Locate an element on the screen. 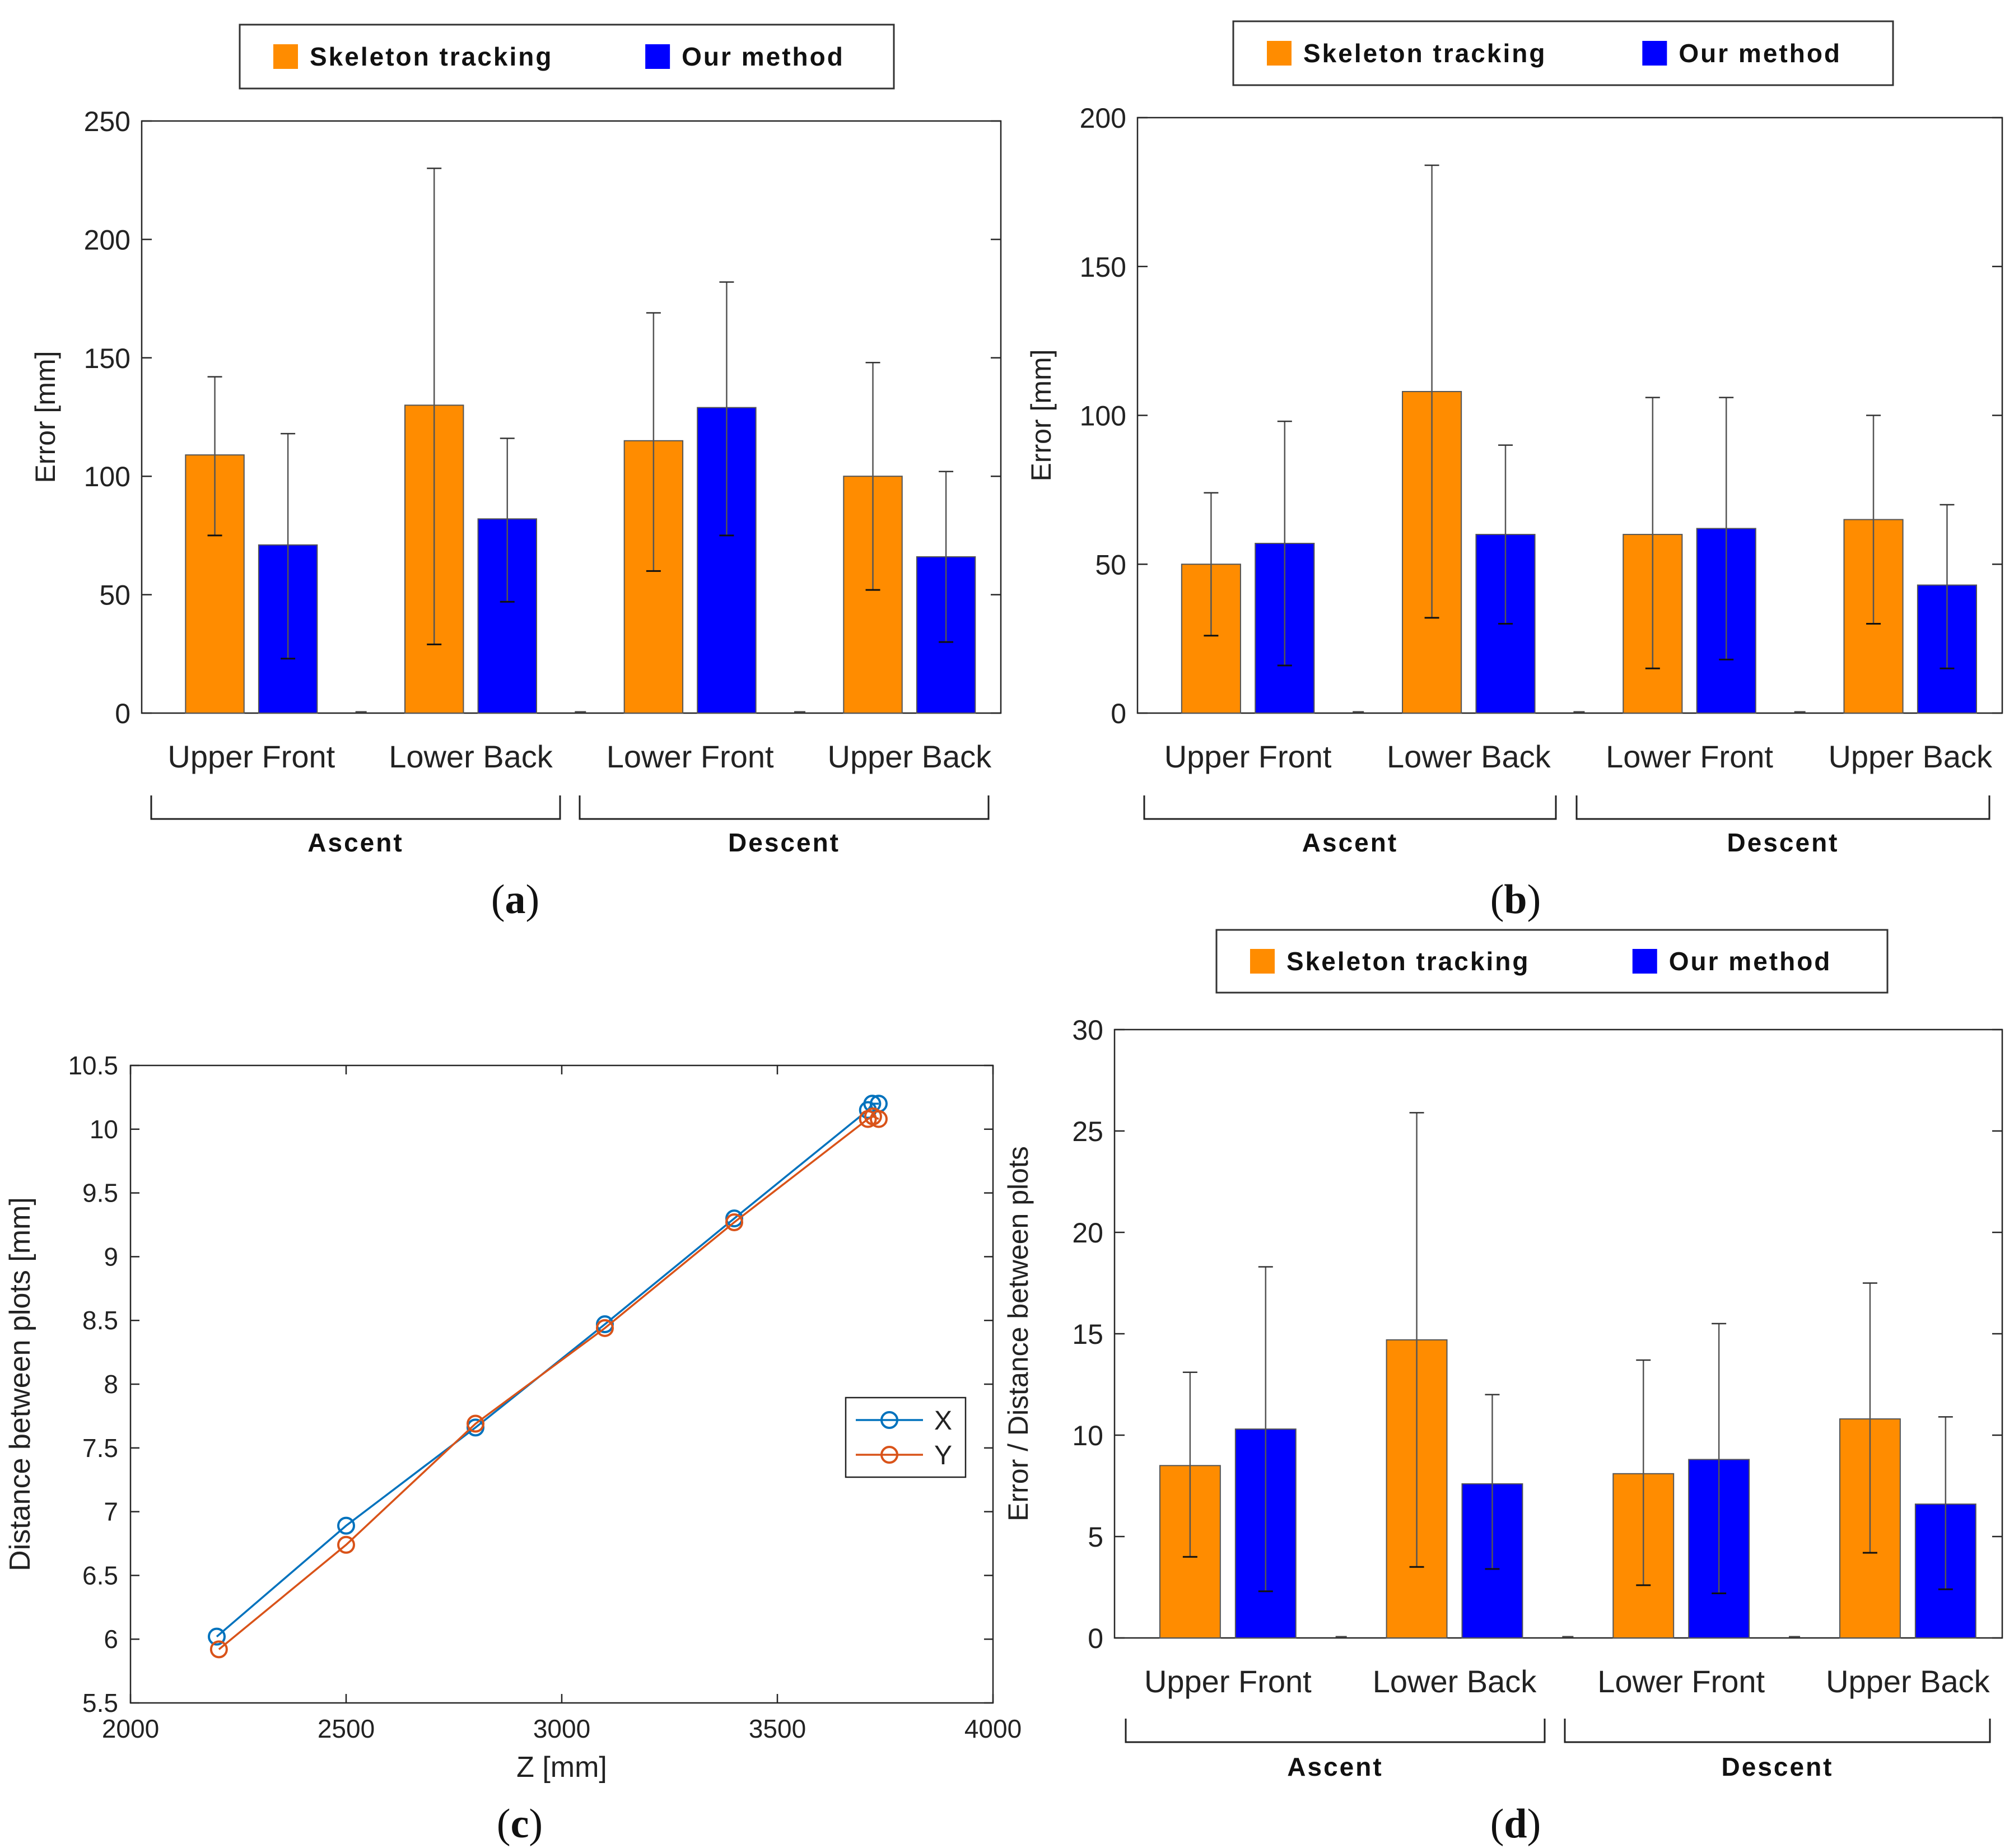 The width and height of the screenshot is (2014, 1848). legend-a: Skeleton tracking Our method is located at coordinates (567, 57).